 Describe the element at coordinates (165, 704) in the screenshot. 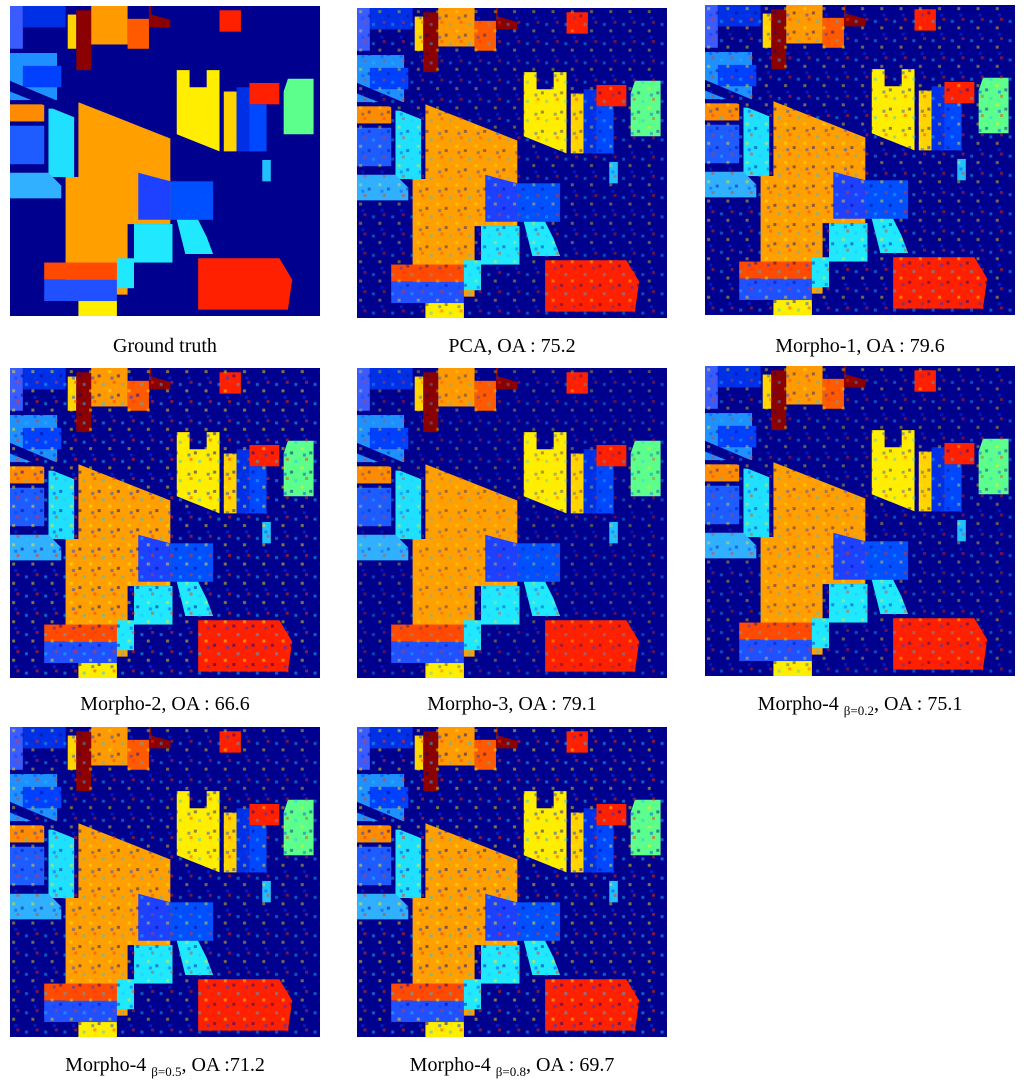

I see `caption-text: Morpho-2, OA : 66.6` at that location.